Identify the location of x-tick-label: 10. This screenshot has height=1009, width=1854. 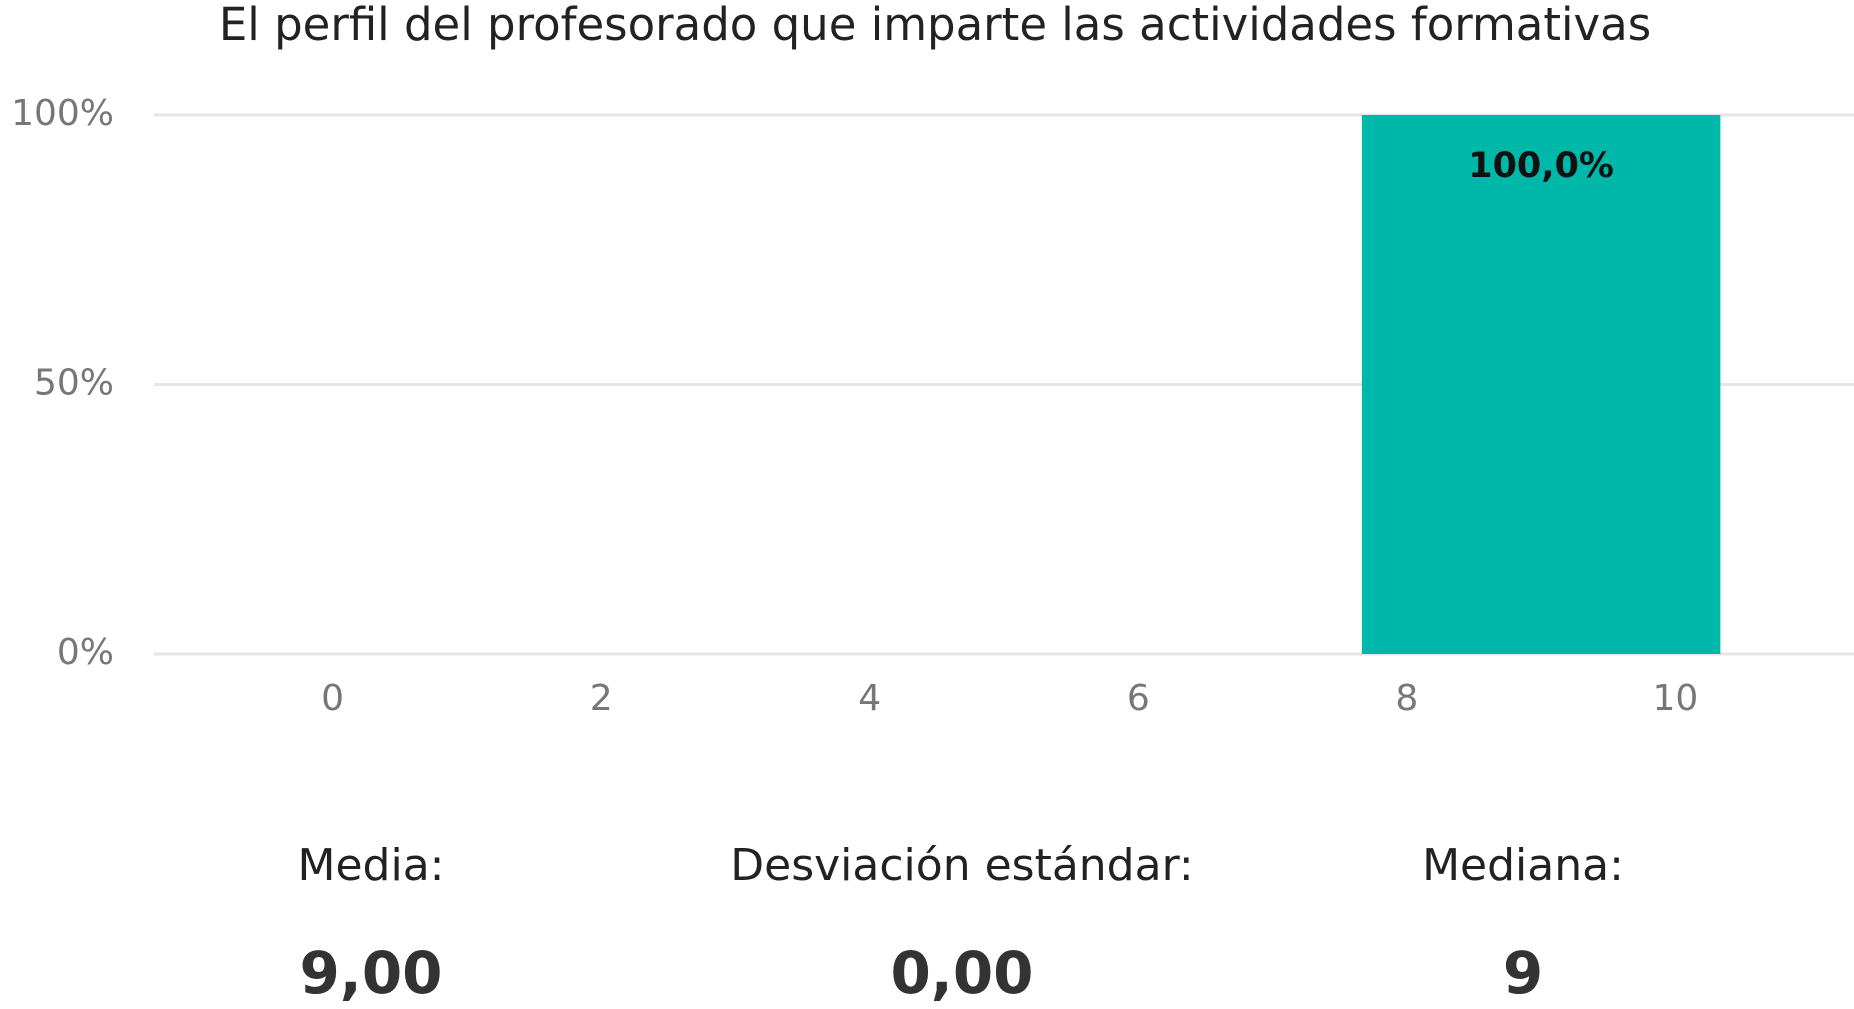
(1675, 698).